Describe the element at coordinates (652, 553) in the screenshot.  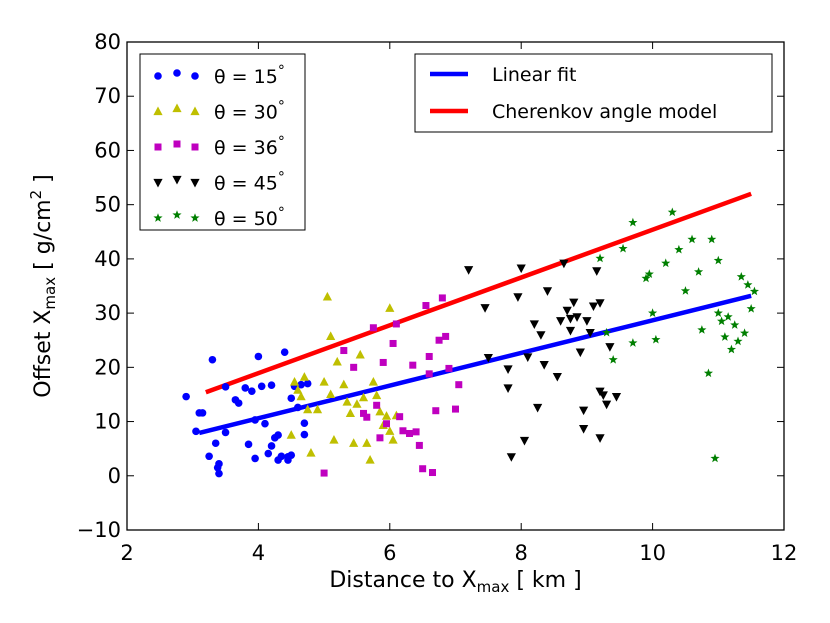
I see `x-tick-label-4: 10` at that location.